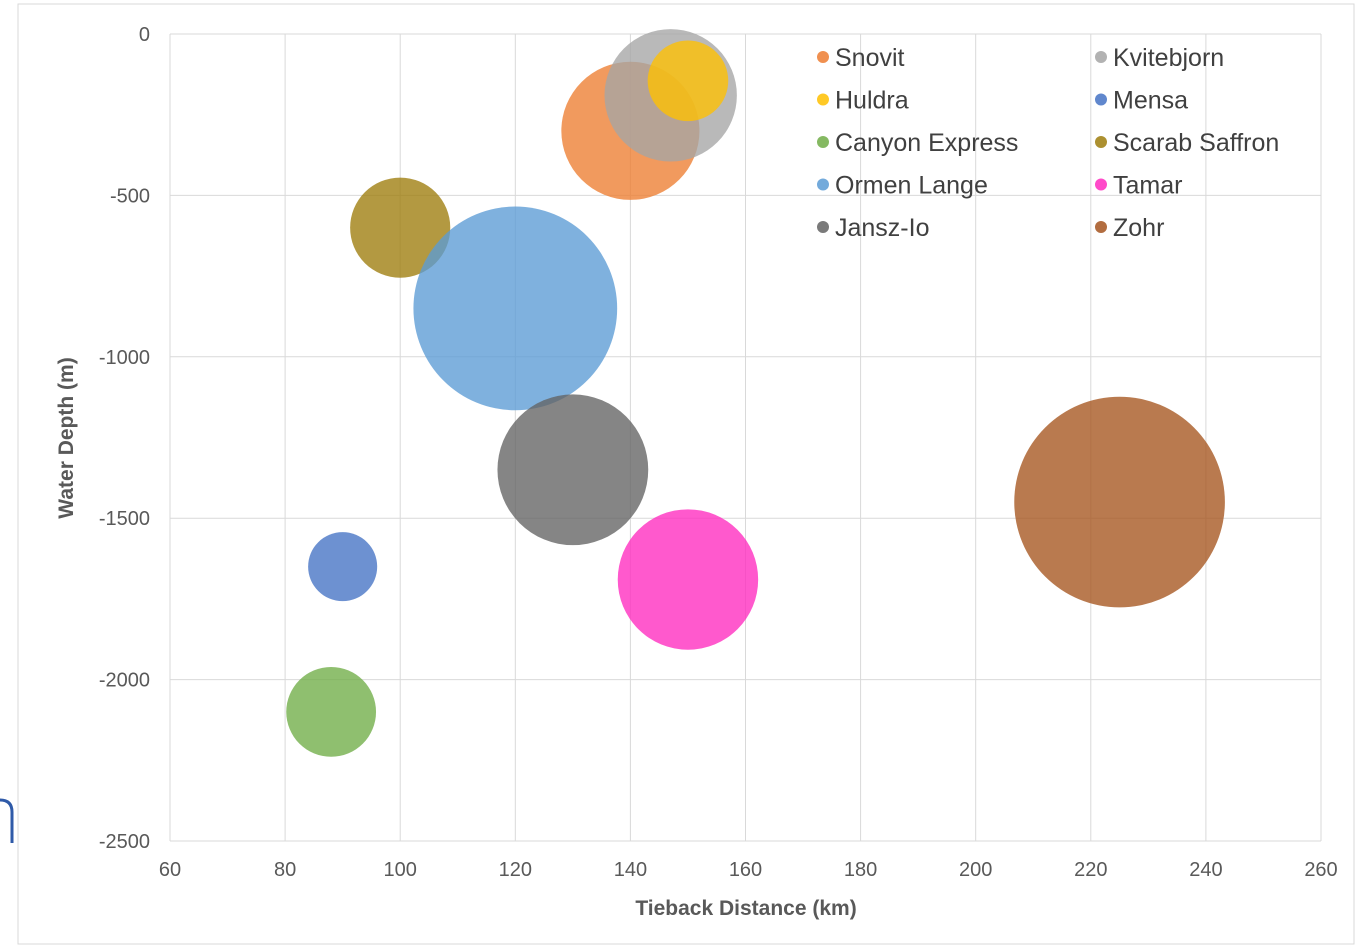  I want to click on bubble-huldra, so click(688, 81).